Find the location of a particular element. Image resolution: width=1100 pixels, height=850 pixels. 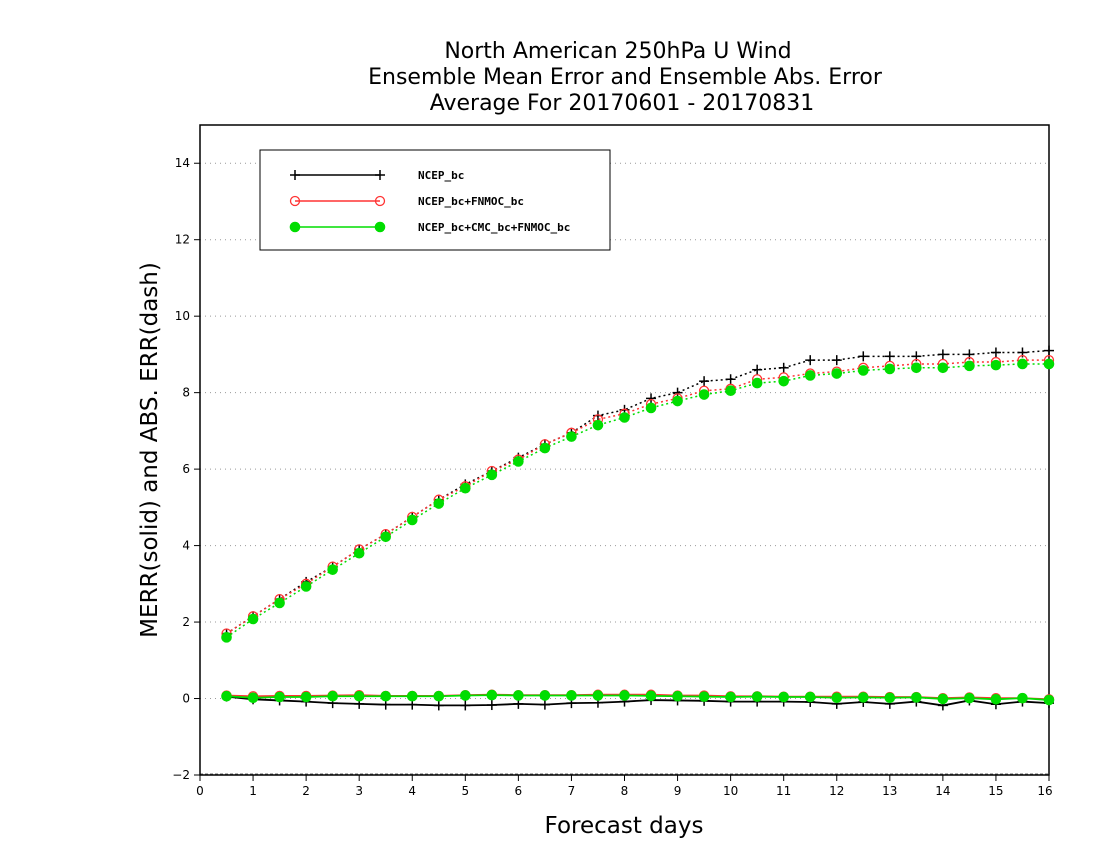

legend-label: NCEP_bc is located at coordinates (441, 175).